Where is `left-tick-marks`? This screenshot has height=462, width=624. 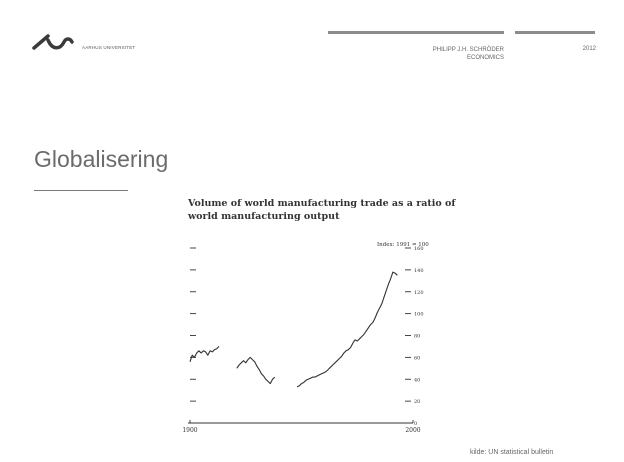 left-tick-marks is located at coordinates (193, 324).